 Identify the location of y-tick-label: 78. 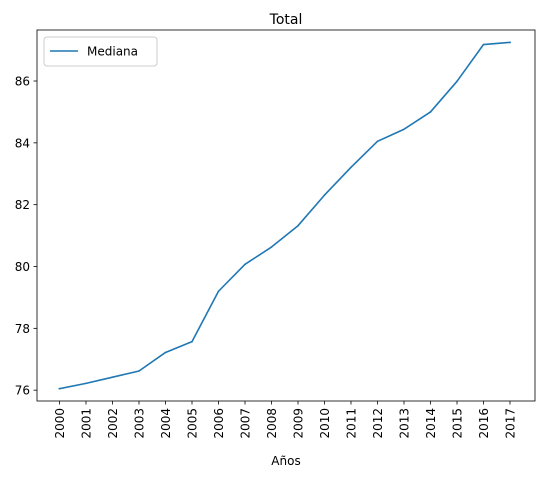
(22, 329).